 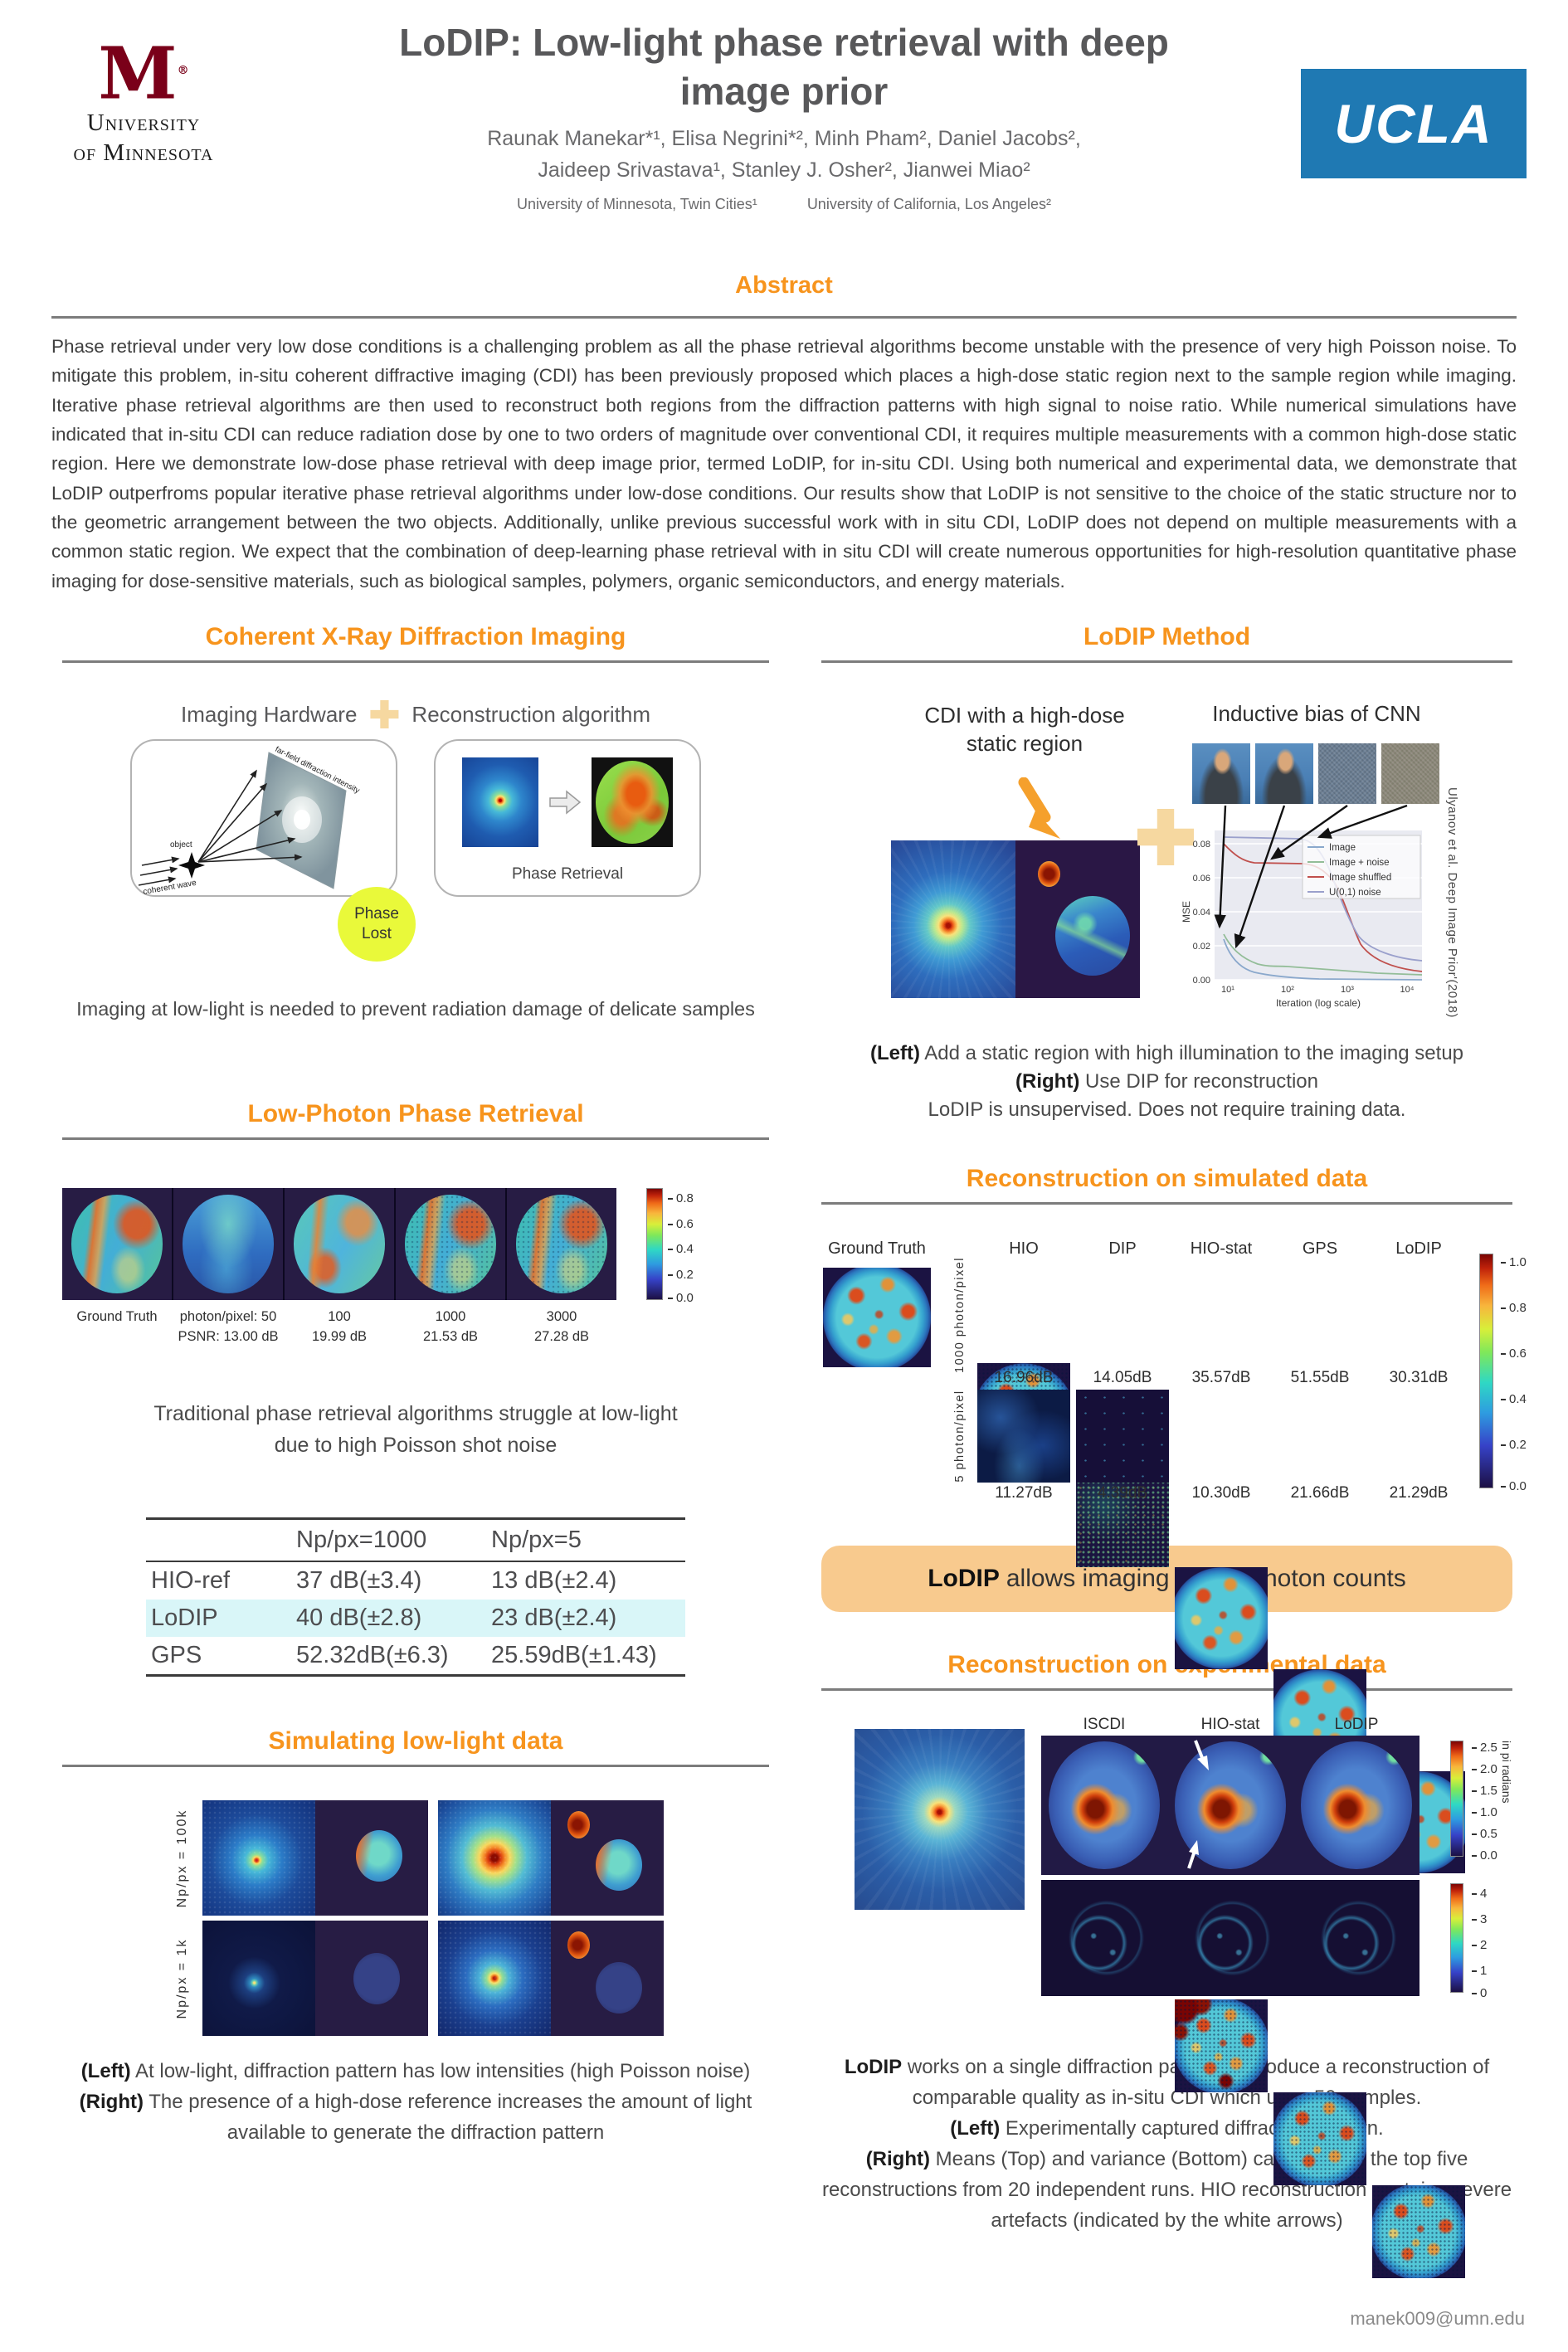 What do you see at coordinates (1024, 729) in the screenshot?
I see `cdi-static-title: CDI with a high-dose static region` at bounding box center [1024, 729].